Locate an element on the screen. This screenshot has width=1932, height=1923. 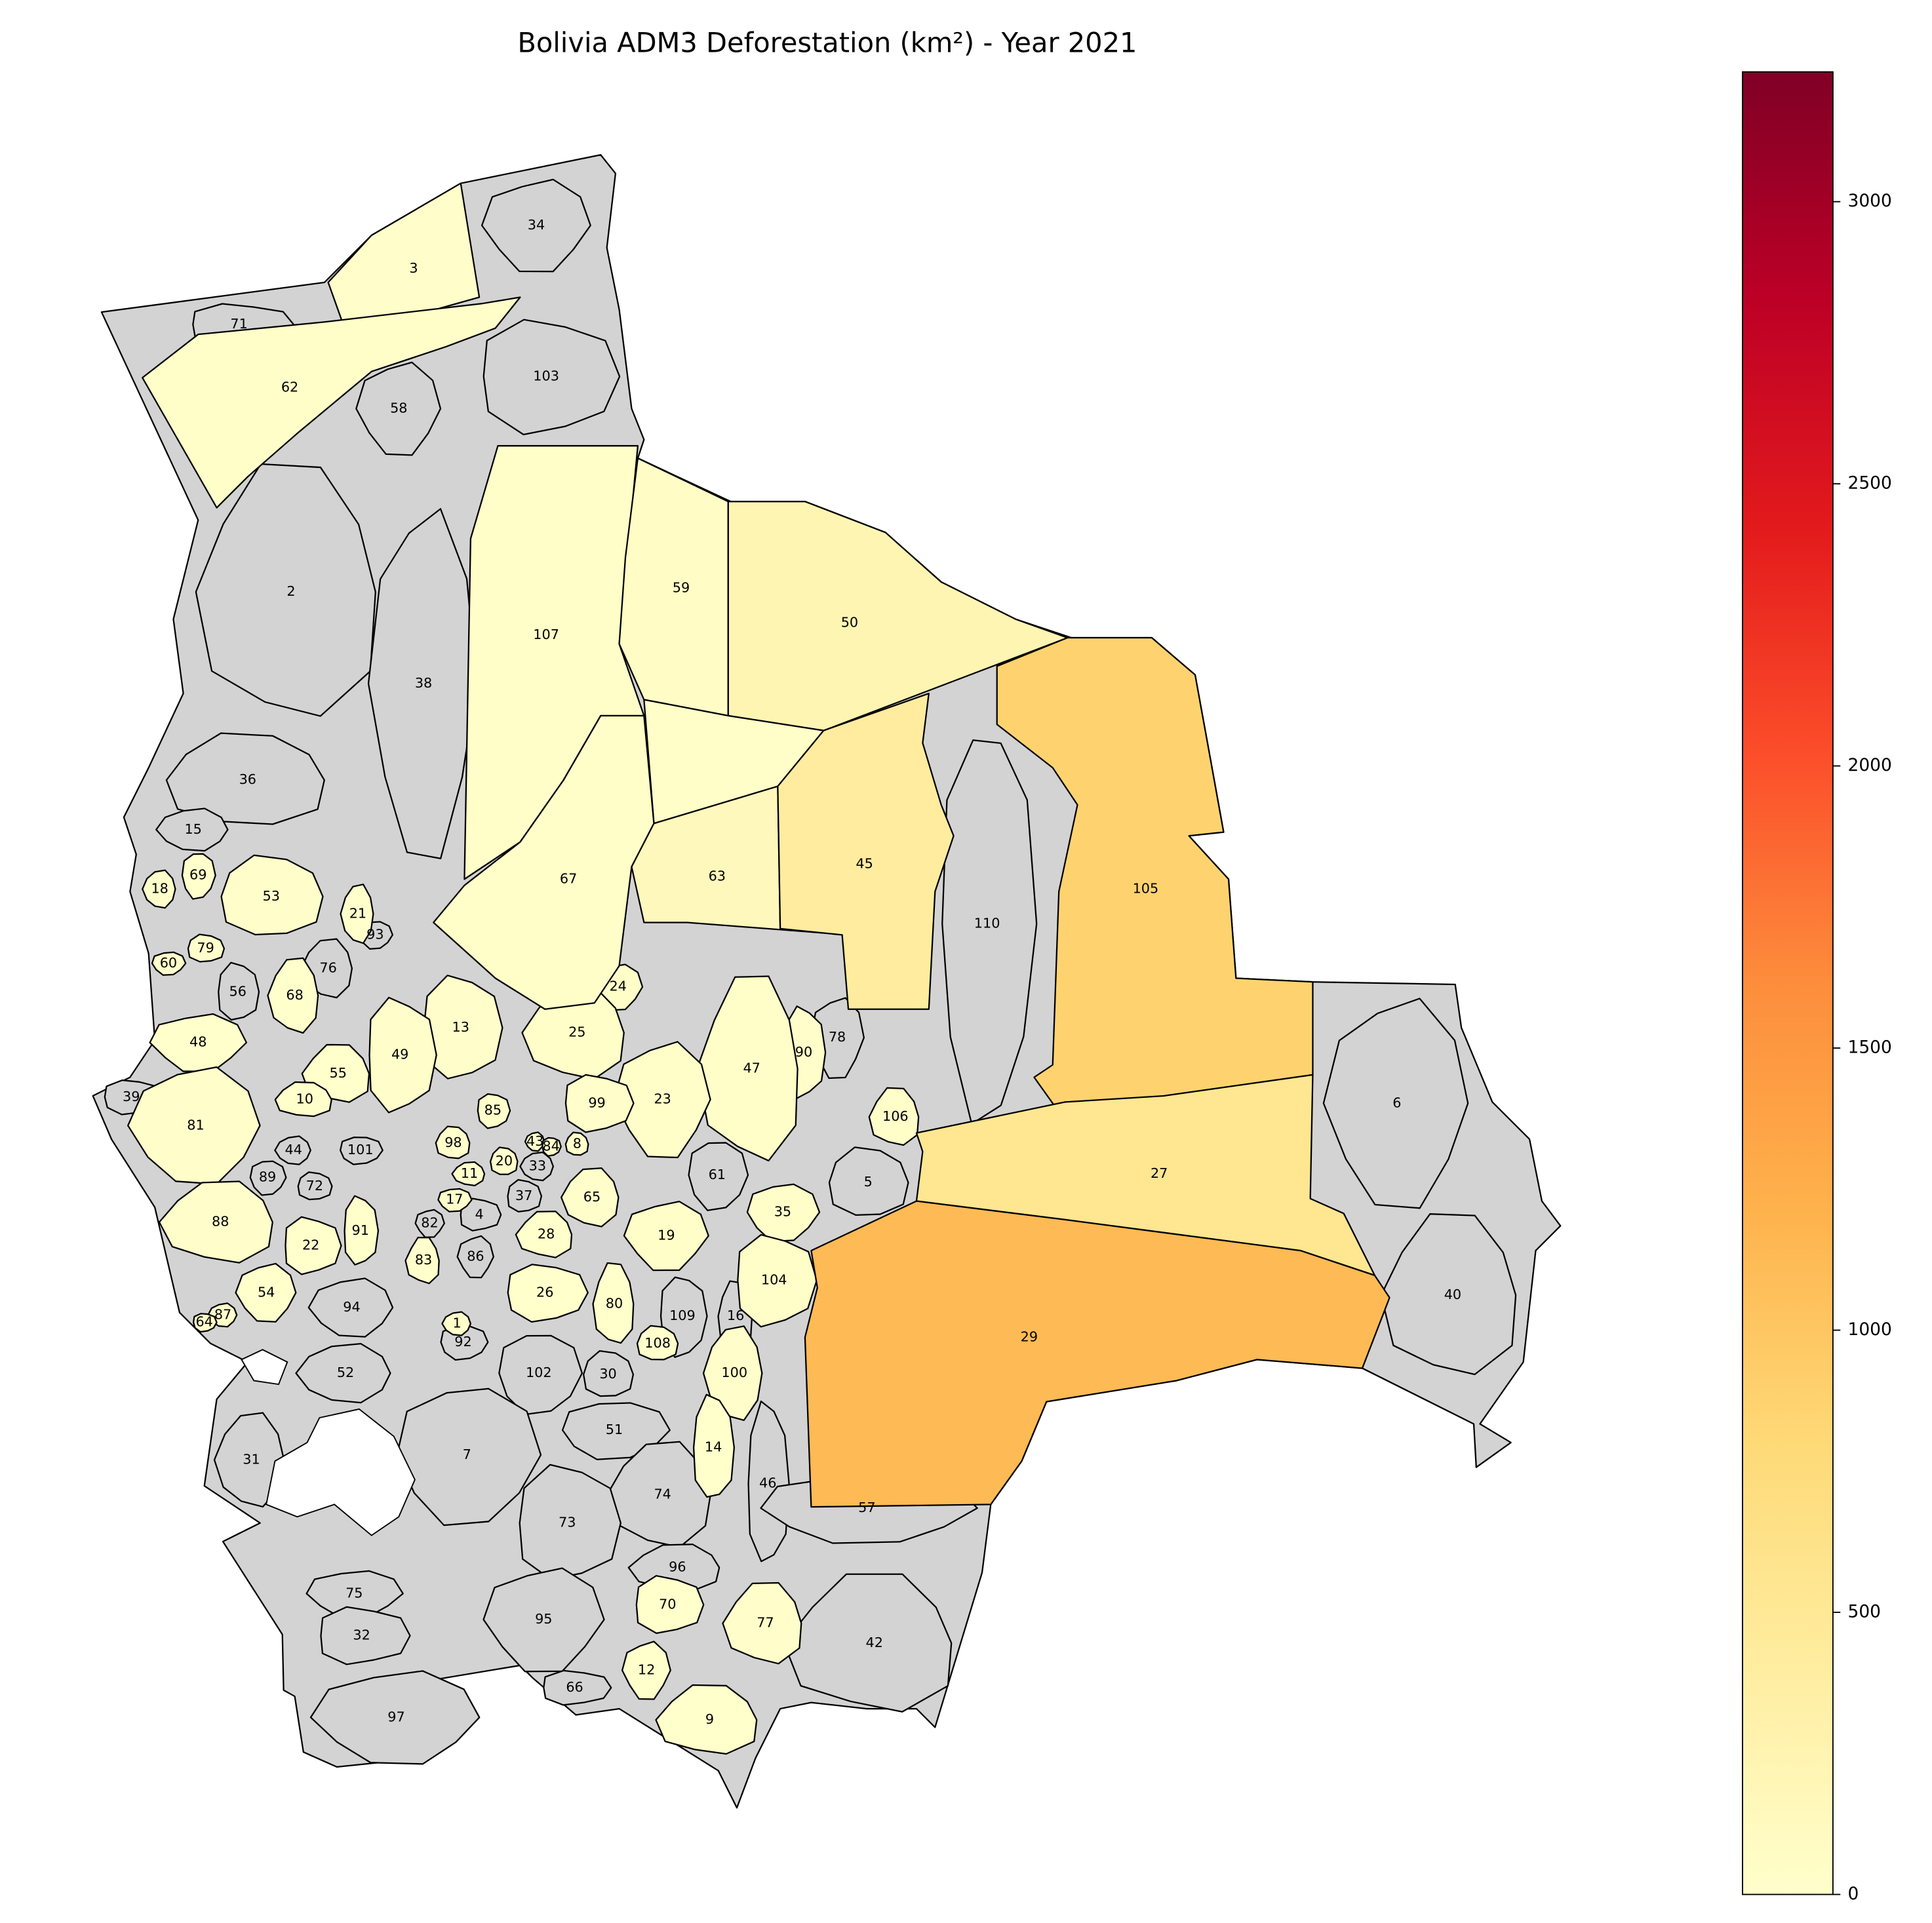
region-label: 100 is located at coordinates (734, 1373).